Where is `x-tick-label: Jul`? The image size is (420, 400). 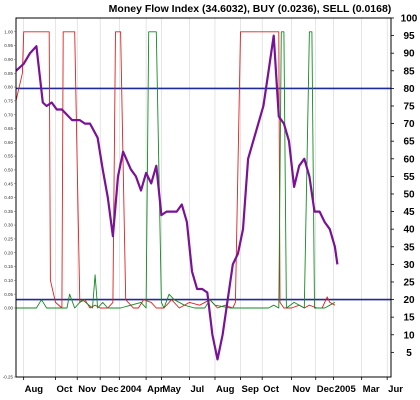
x-tick-label: Jul is located at coordinates (197, 389).